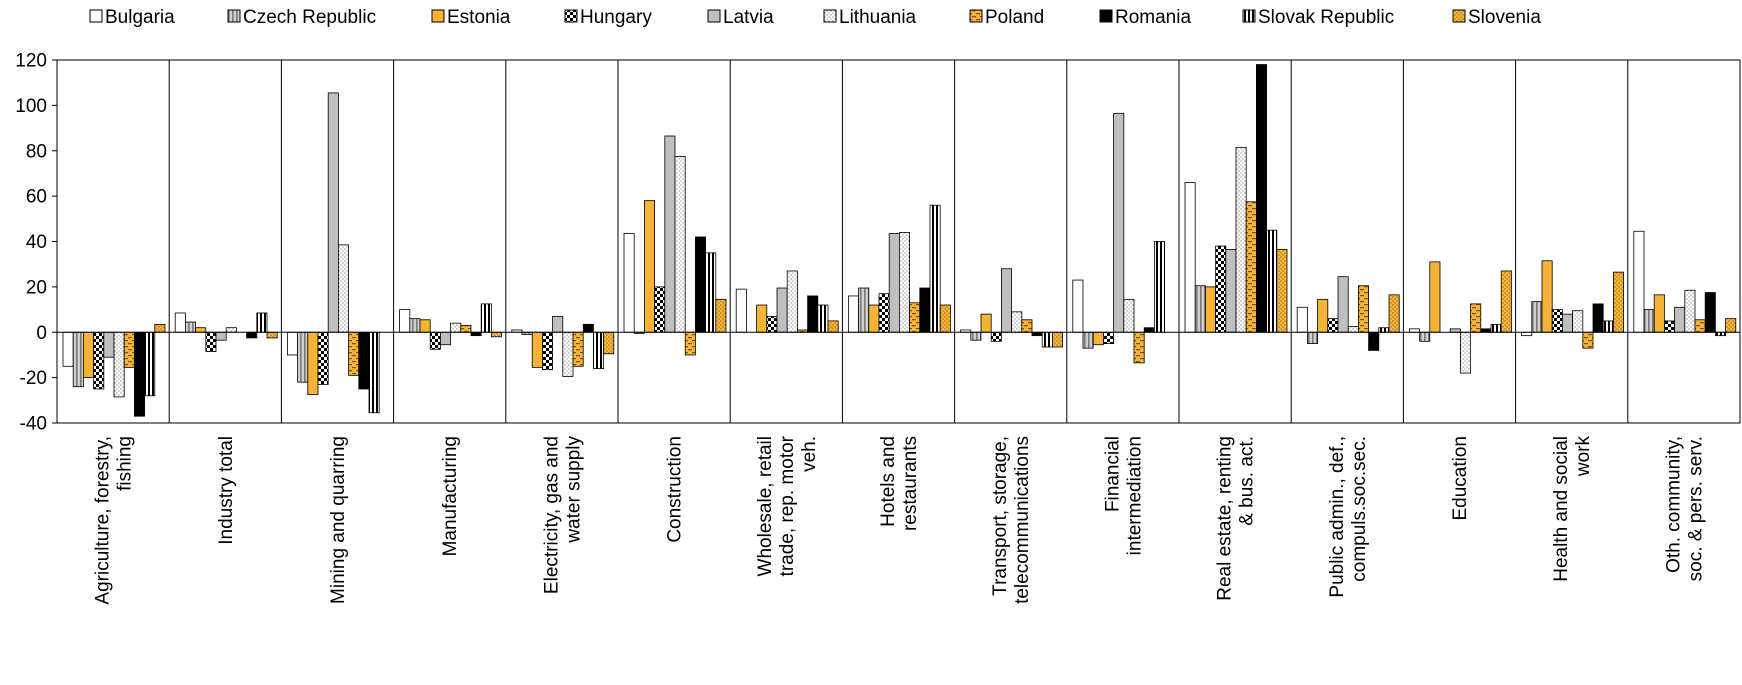 Image resolution: width=1742 pixels, height=685 pixels. What do you see at coordinates (1337, 517) in the screenshot?
I see `category-label-line: Public admin., def.,` at bounding box center [1337, 517].